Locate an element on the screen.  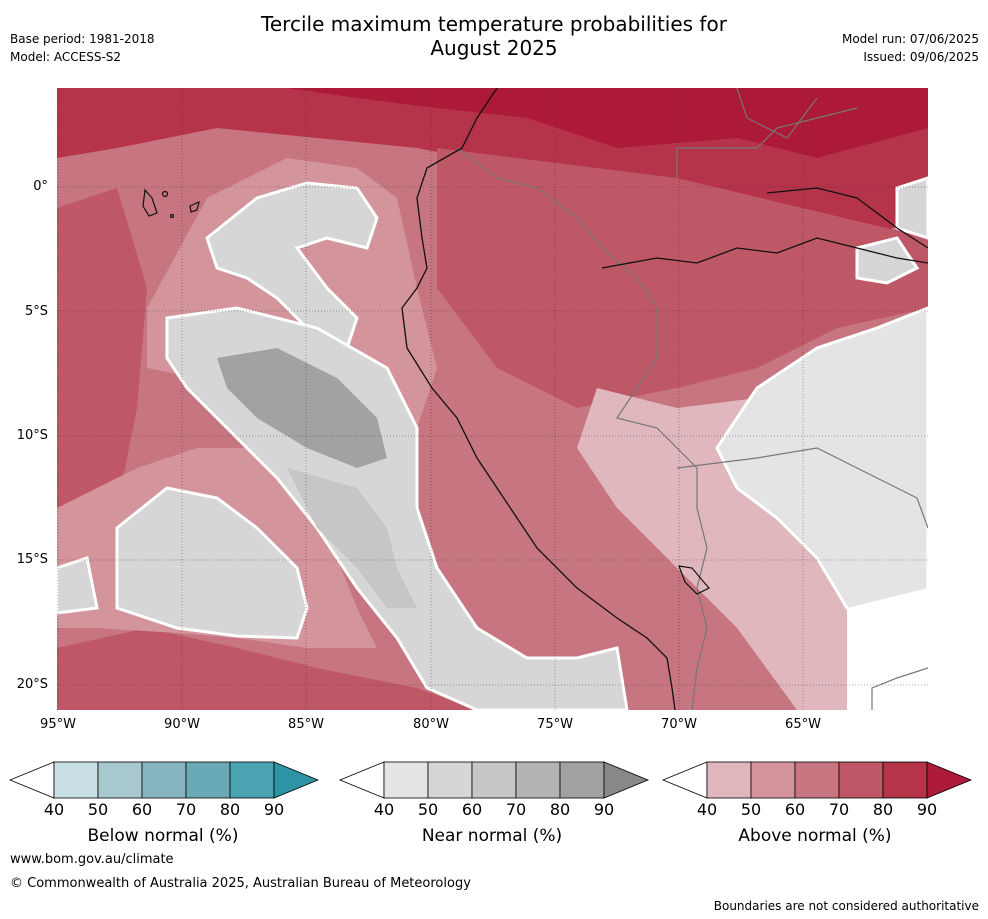
region-near-galapagos is located at coordinates (292, 266).